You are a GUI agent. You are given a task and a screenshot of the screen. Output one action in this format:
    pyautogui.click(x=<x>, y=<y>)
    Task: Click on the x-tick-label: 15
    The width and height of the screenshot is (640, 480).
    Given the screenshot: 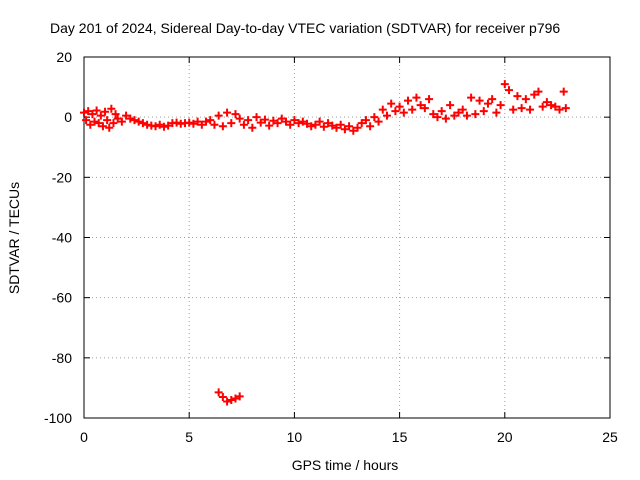 What is the action you would take?
    pyautogui.click(x=400, y=437)
    